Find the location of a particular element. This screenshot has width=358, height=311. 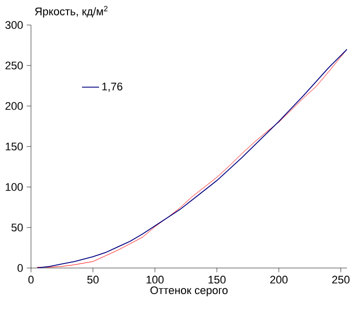

x-tick-label: 200 is located at coordinates (279, 280).